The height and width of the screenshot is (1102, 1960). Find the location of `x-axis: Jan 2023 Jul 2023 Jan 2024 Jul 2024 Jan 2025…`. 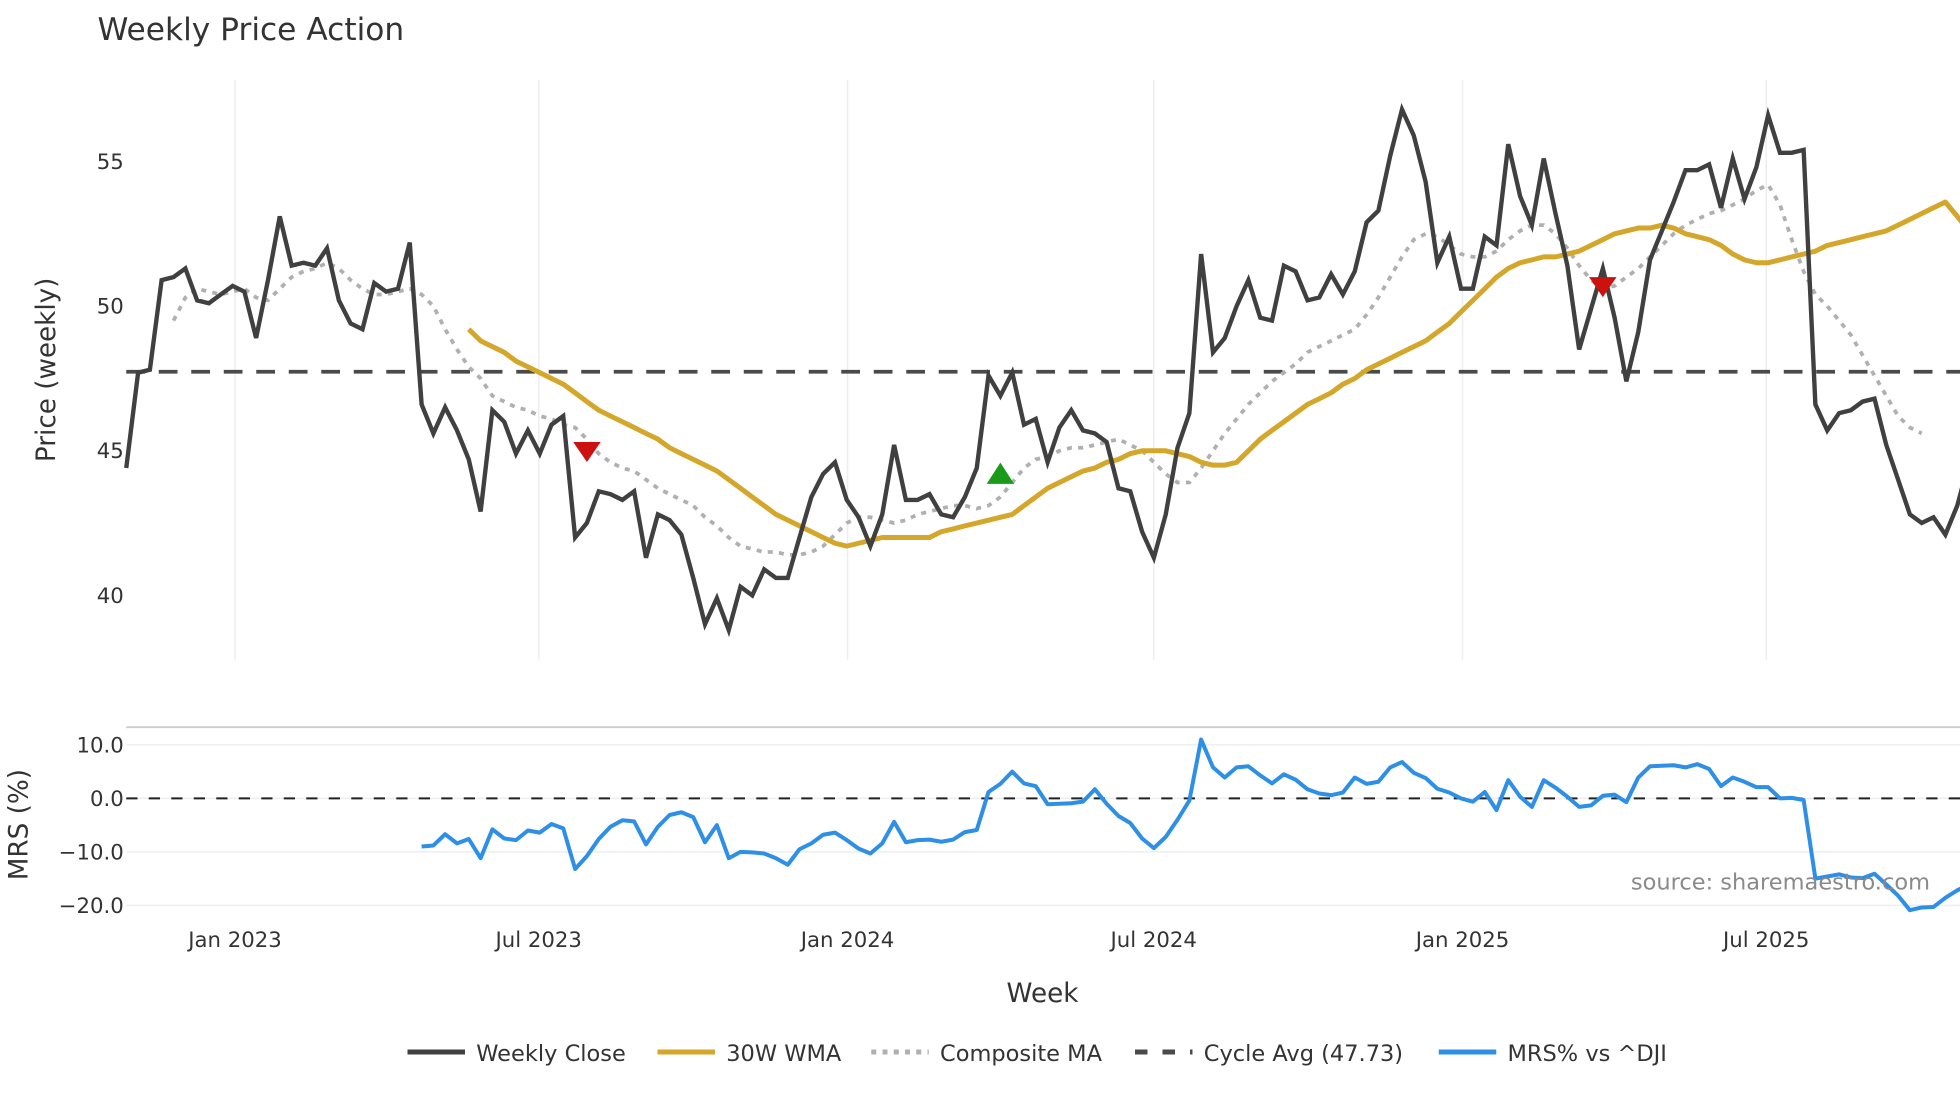

x-axis: Jan 2023 Jul 2023 Jan 2024 Jul 2024 Jan 2025… is located at coordinates (997, 940).